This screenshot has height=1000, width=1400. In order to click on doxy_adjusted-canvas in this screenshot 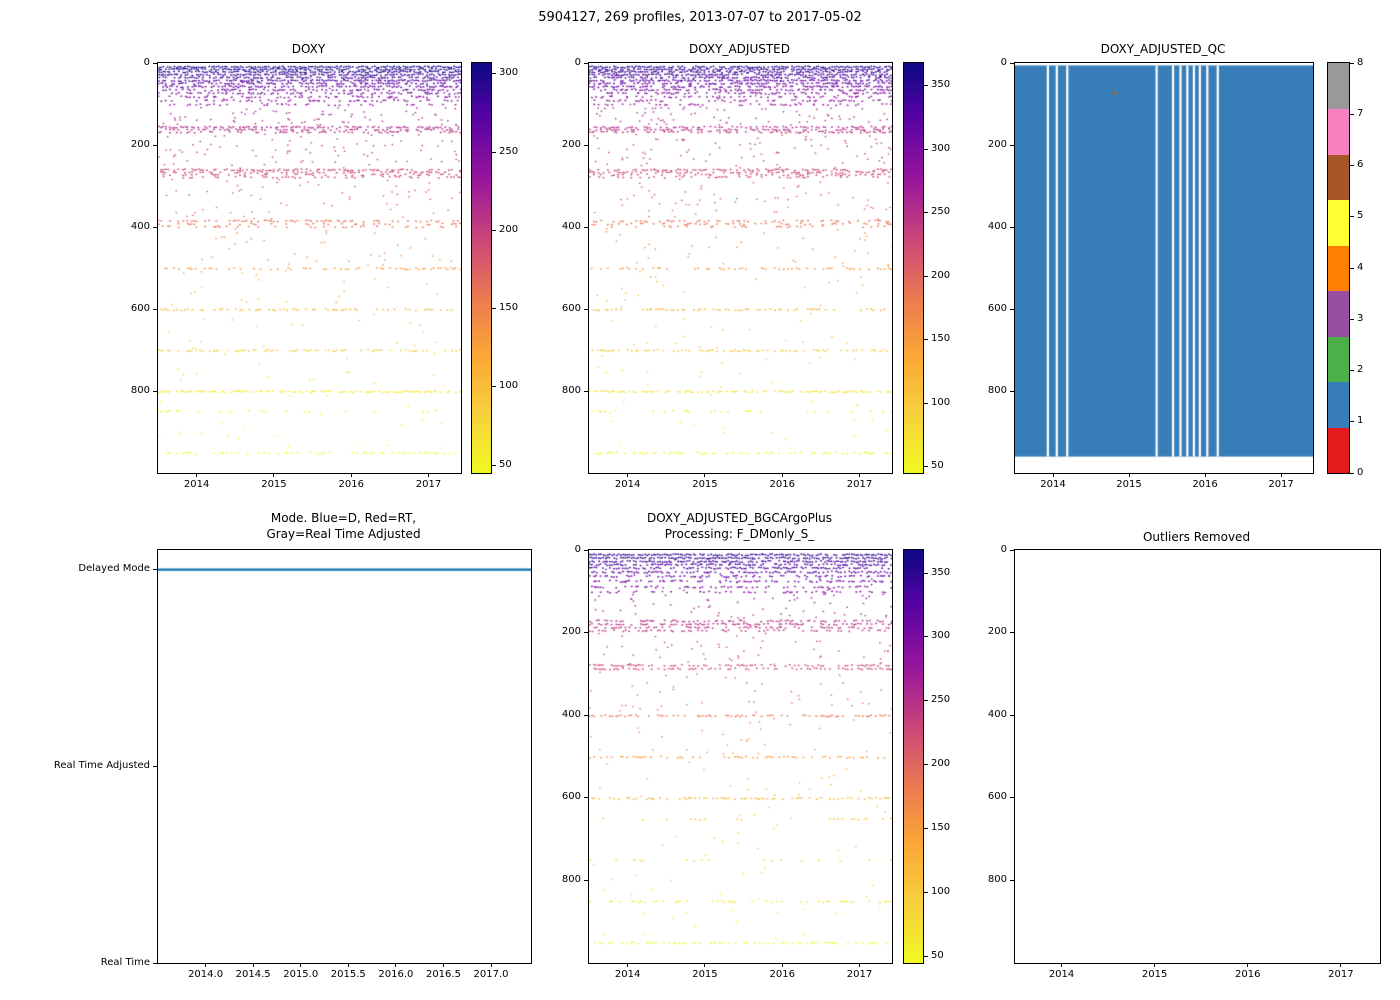, I will do `click(740, 268)`.